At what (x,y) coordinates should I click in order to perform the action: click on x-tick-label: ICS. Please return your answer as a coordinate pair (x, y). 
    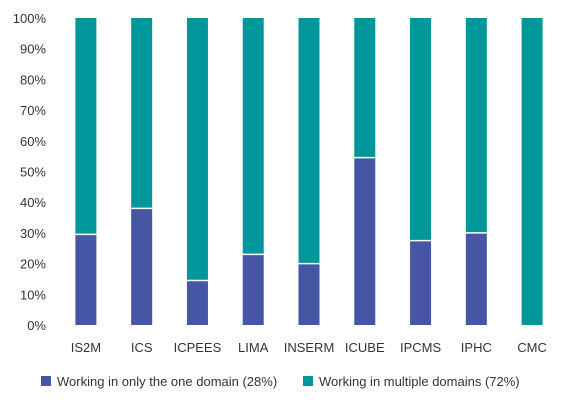
    Looking at the image, I should click on (142, 347).